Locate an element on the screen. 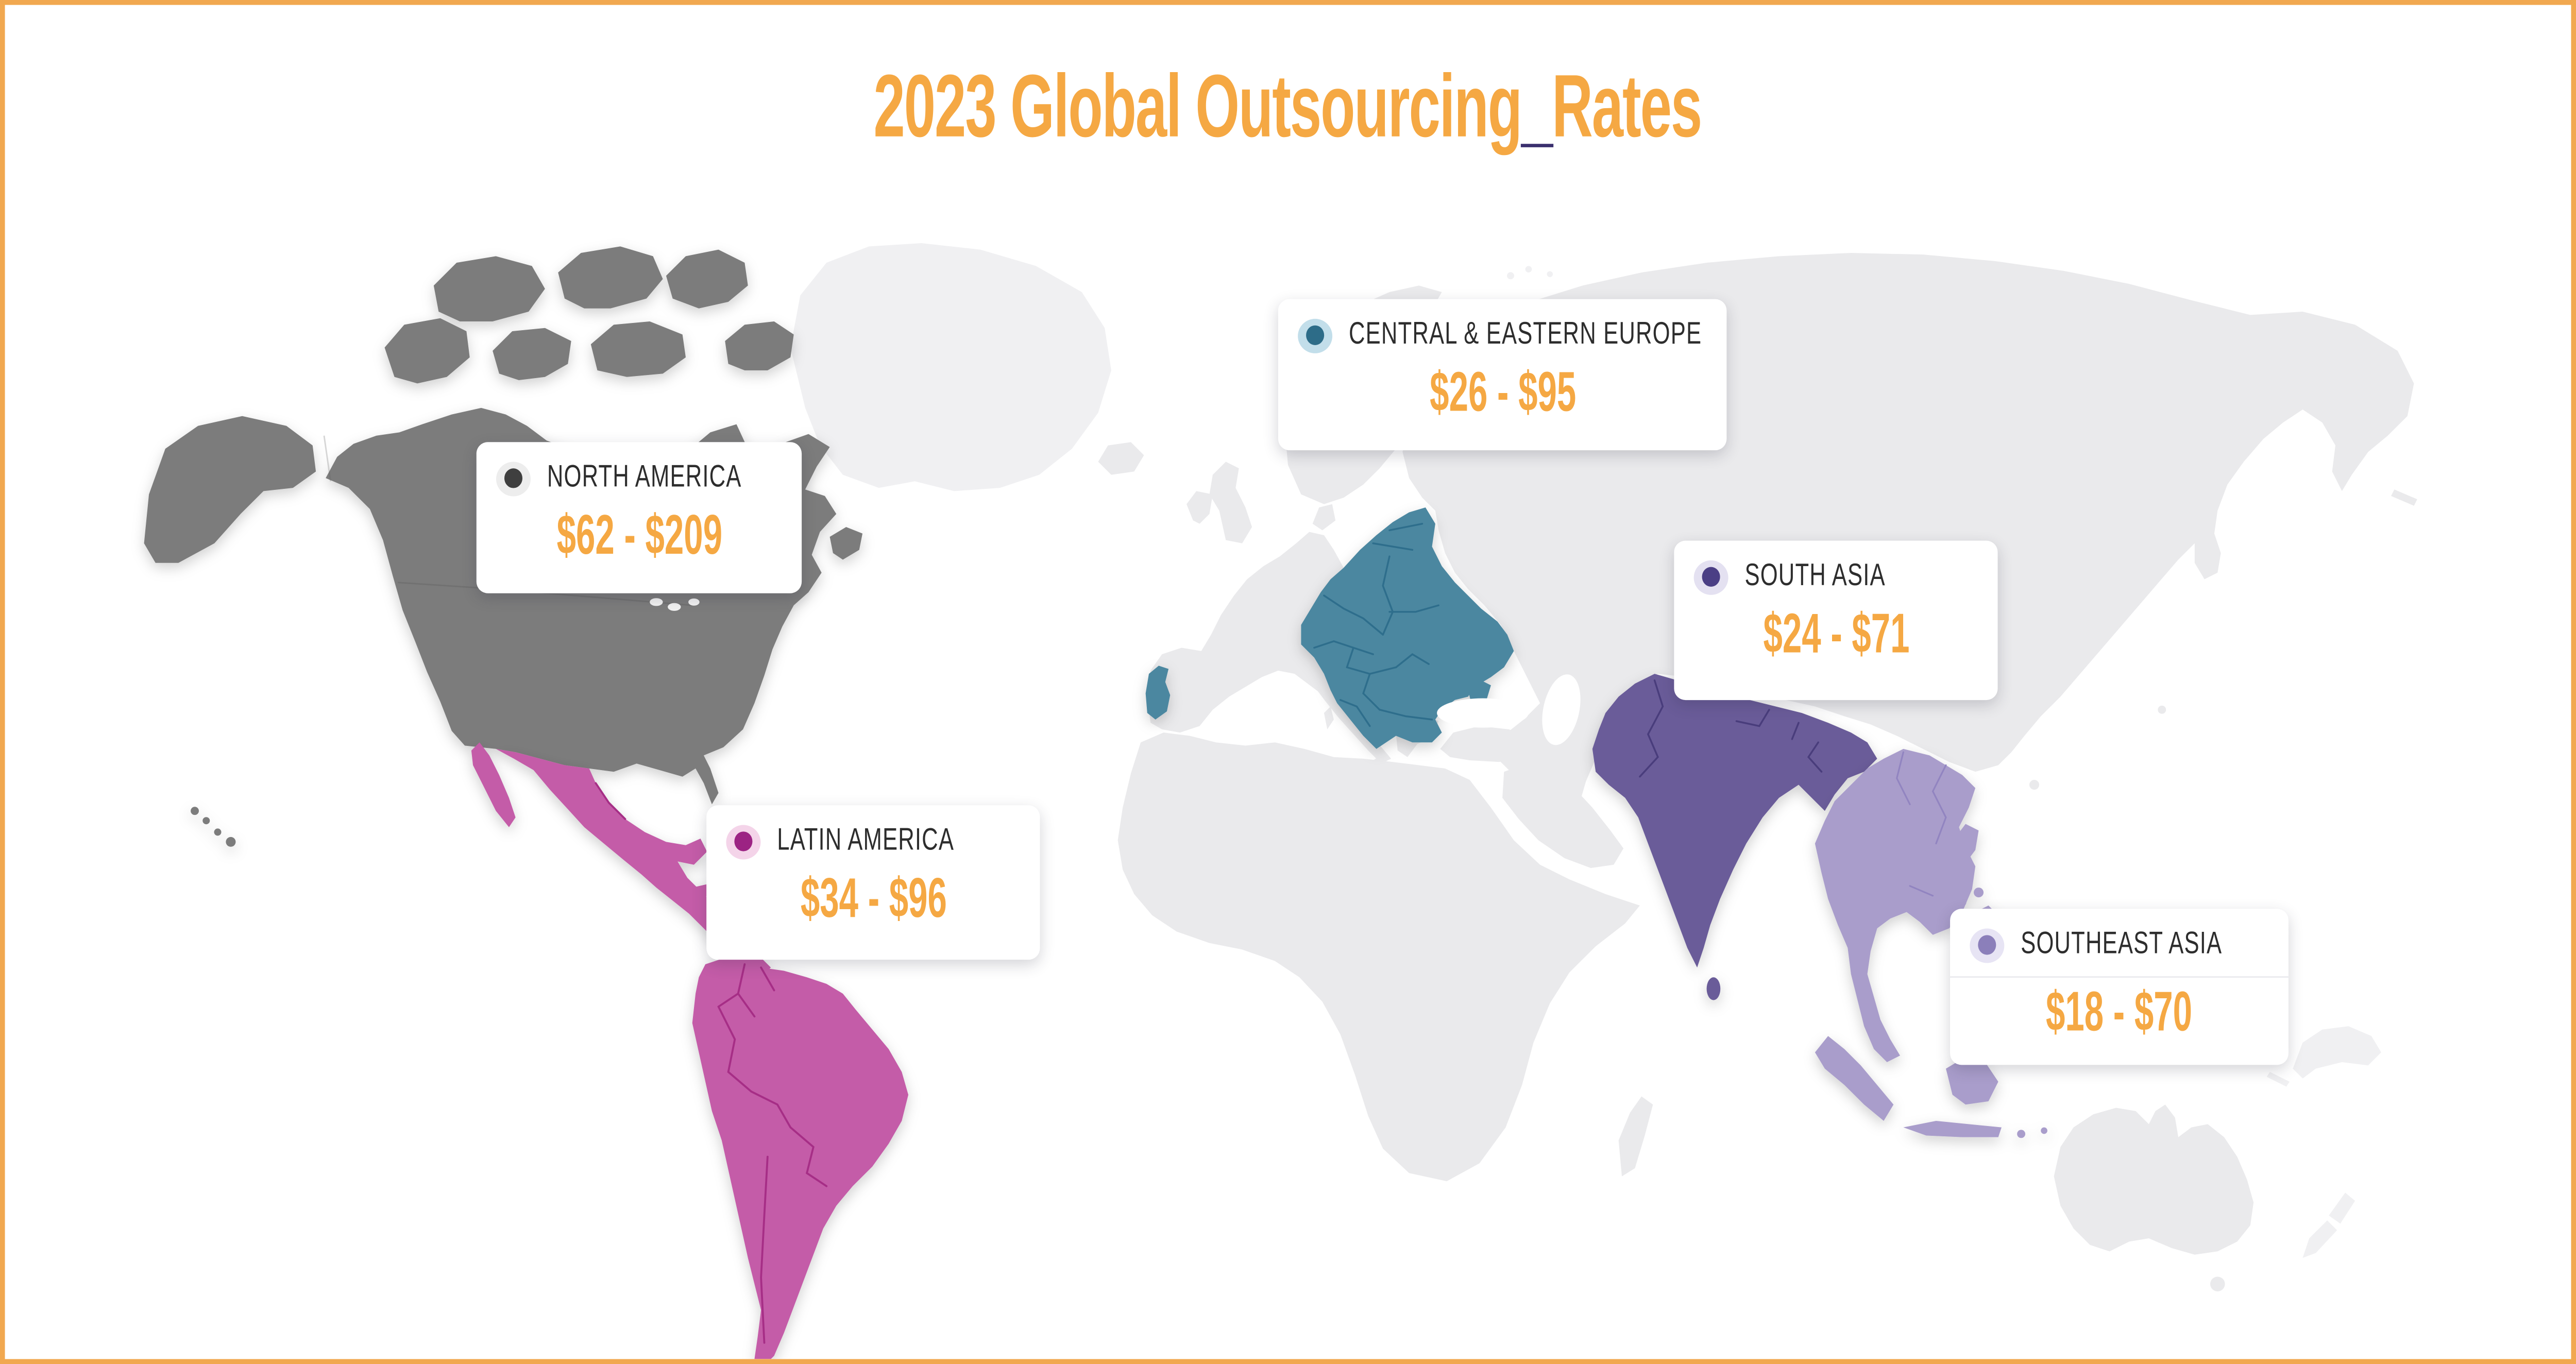 This screenshot has width=2576, height=1364. new-guinea is located at coordinates (2337, 1052).